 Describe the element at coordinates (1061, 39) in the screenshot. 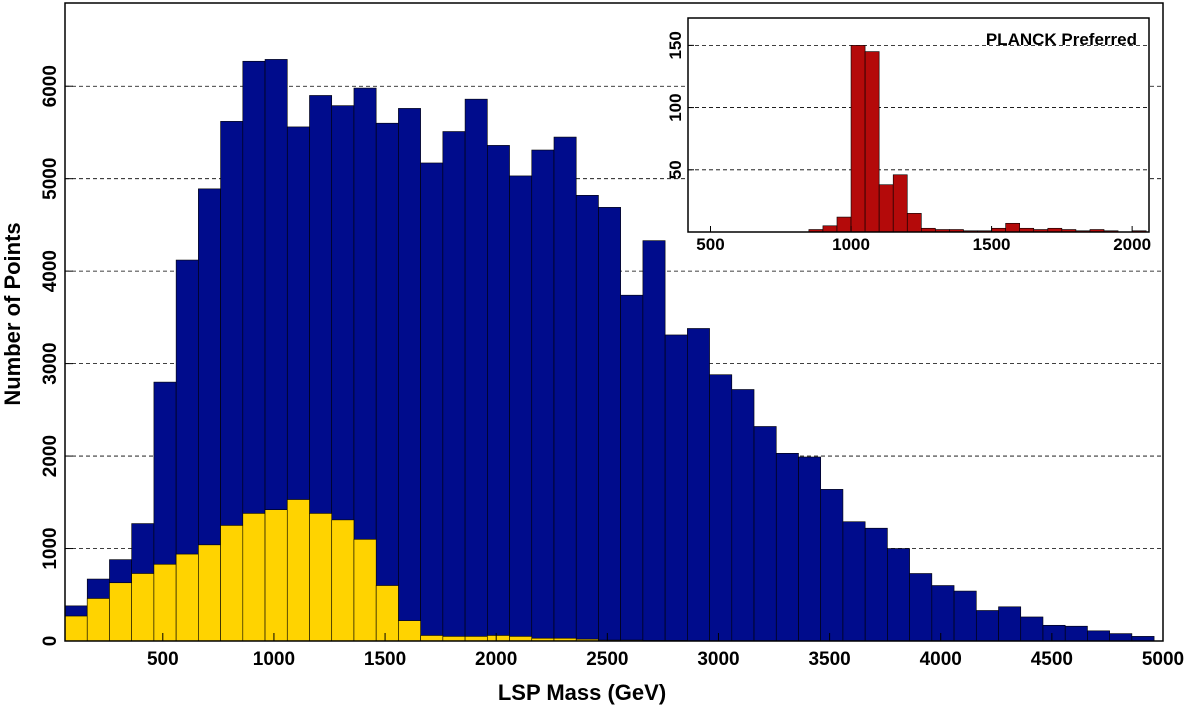

I see `inset-title: PLANCK Preferred` at that location.